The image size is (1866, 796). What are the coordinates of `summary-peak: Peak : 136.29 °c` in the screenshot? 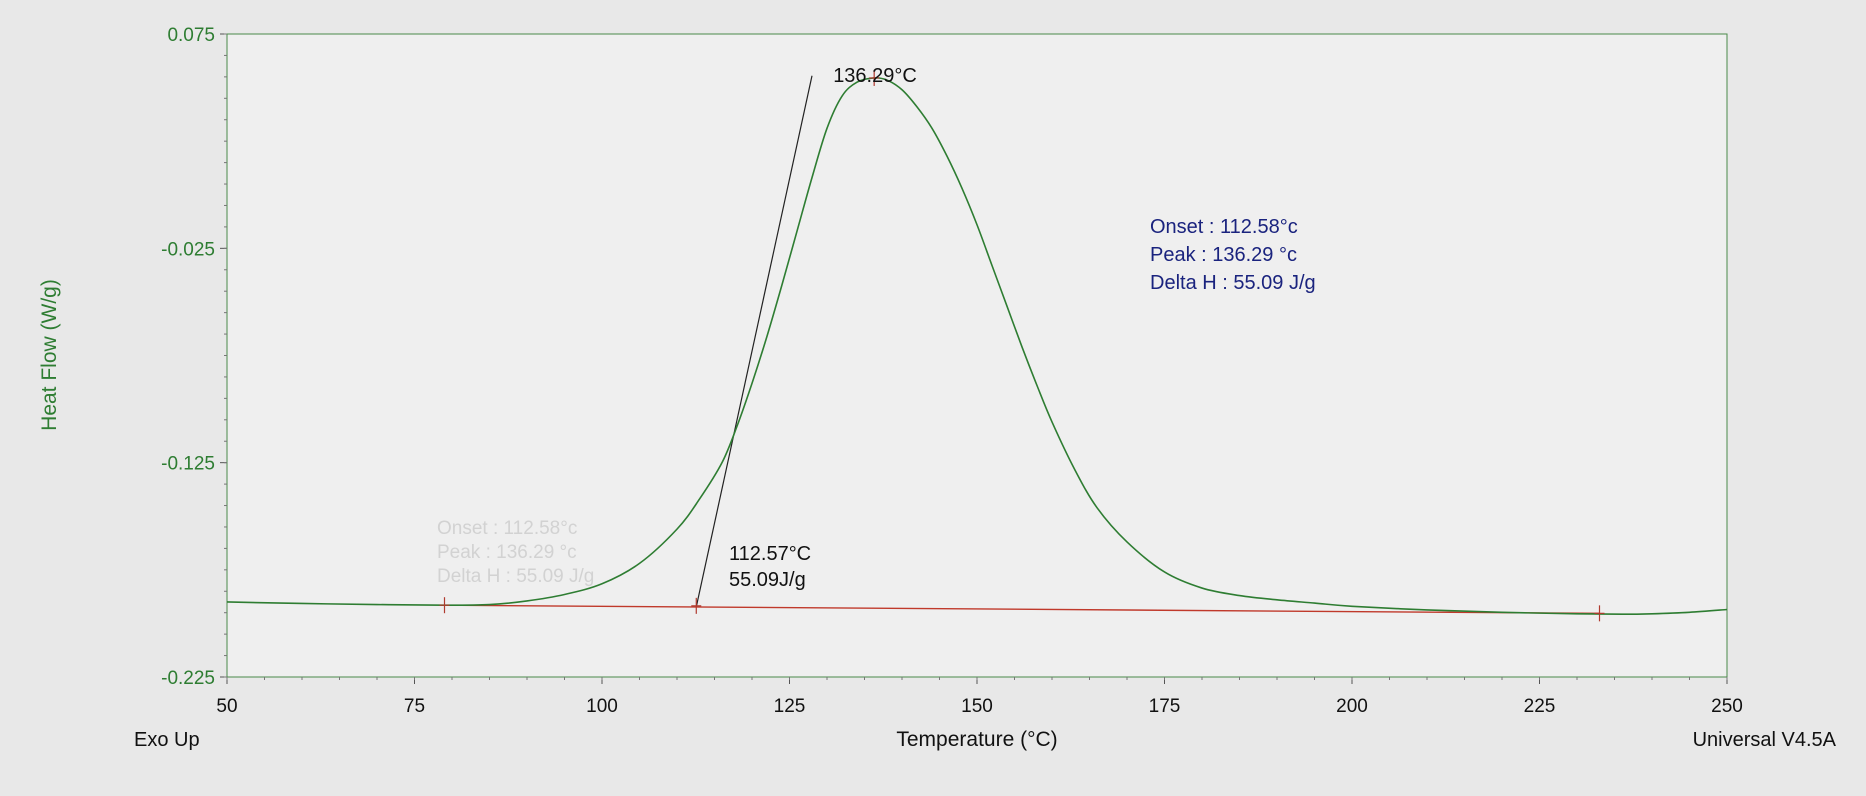 It's located at (1223, 255).